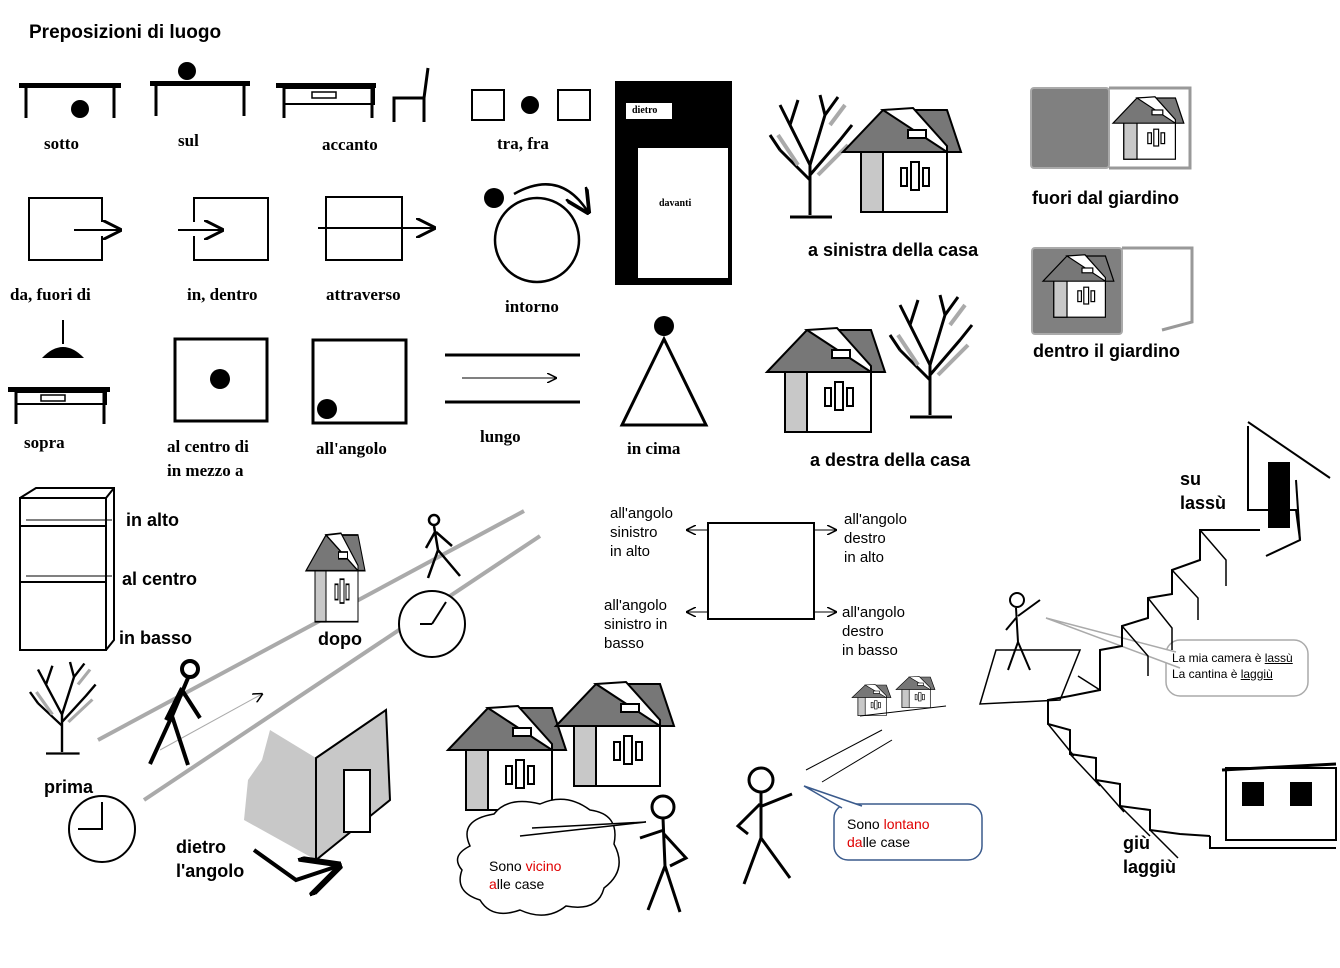 This screenshot has width=1340, height=968. What do you see at coordinates (893, 250) in the screenshot?
I see `label-a-sinistra: a sinistra della casa` at bounding box center [893, 250].